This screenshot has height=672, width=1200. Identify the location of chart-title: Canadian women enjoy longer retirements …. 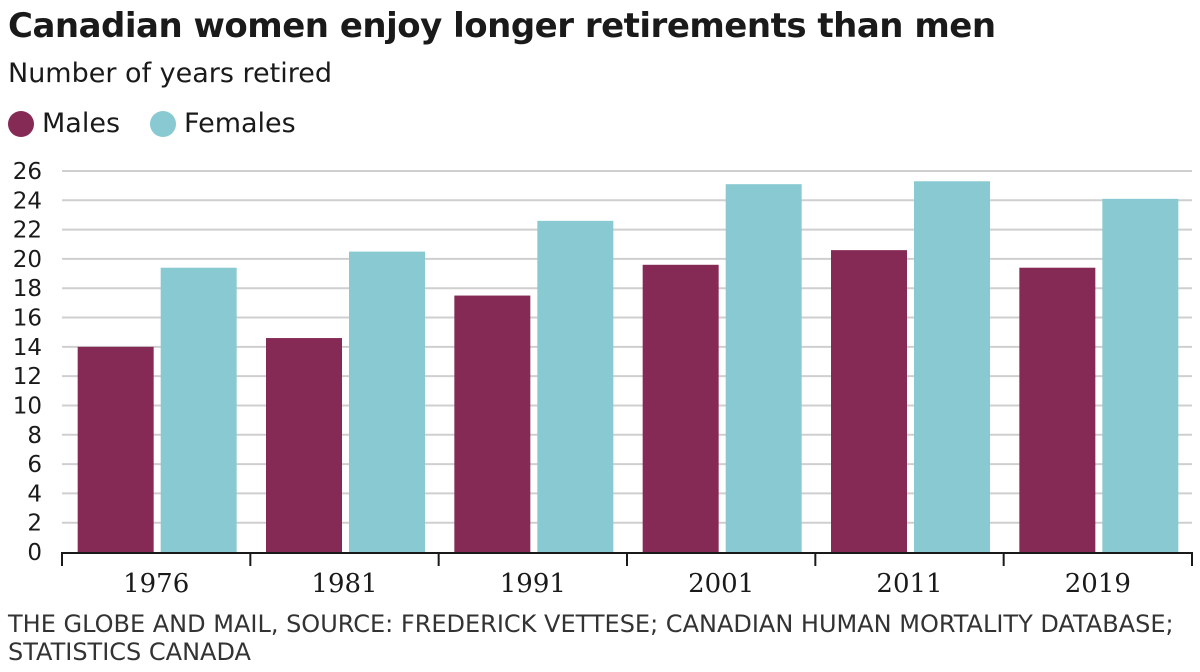
(502, 26).